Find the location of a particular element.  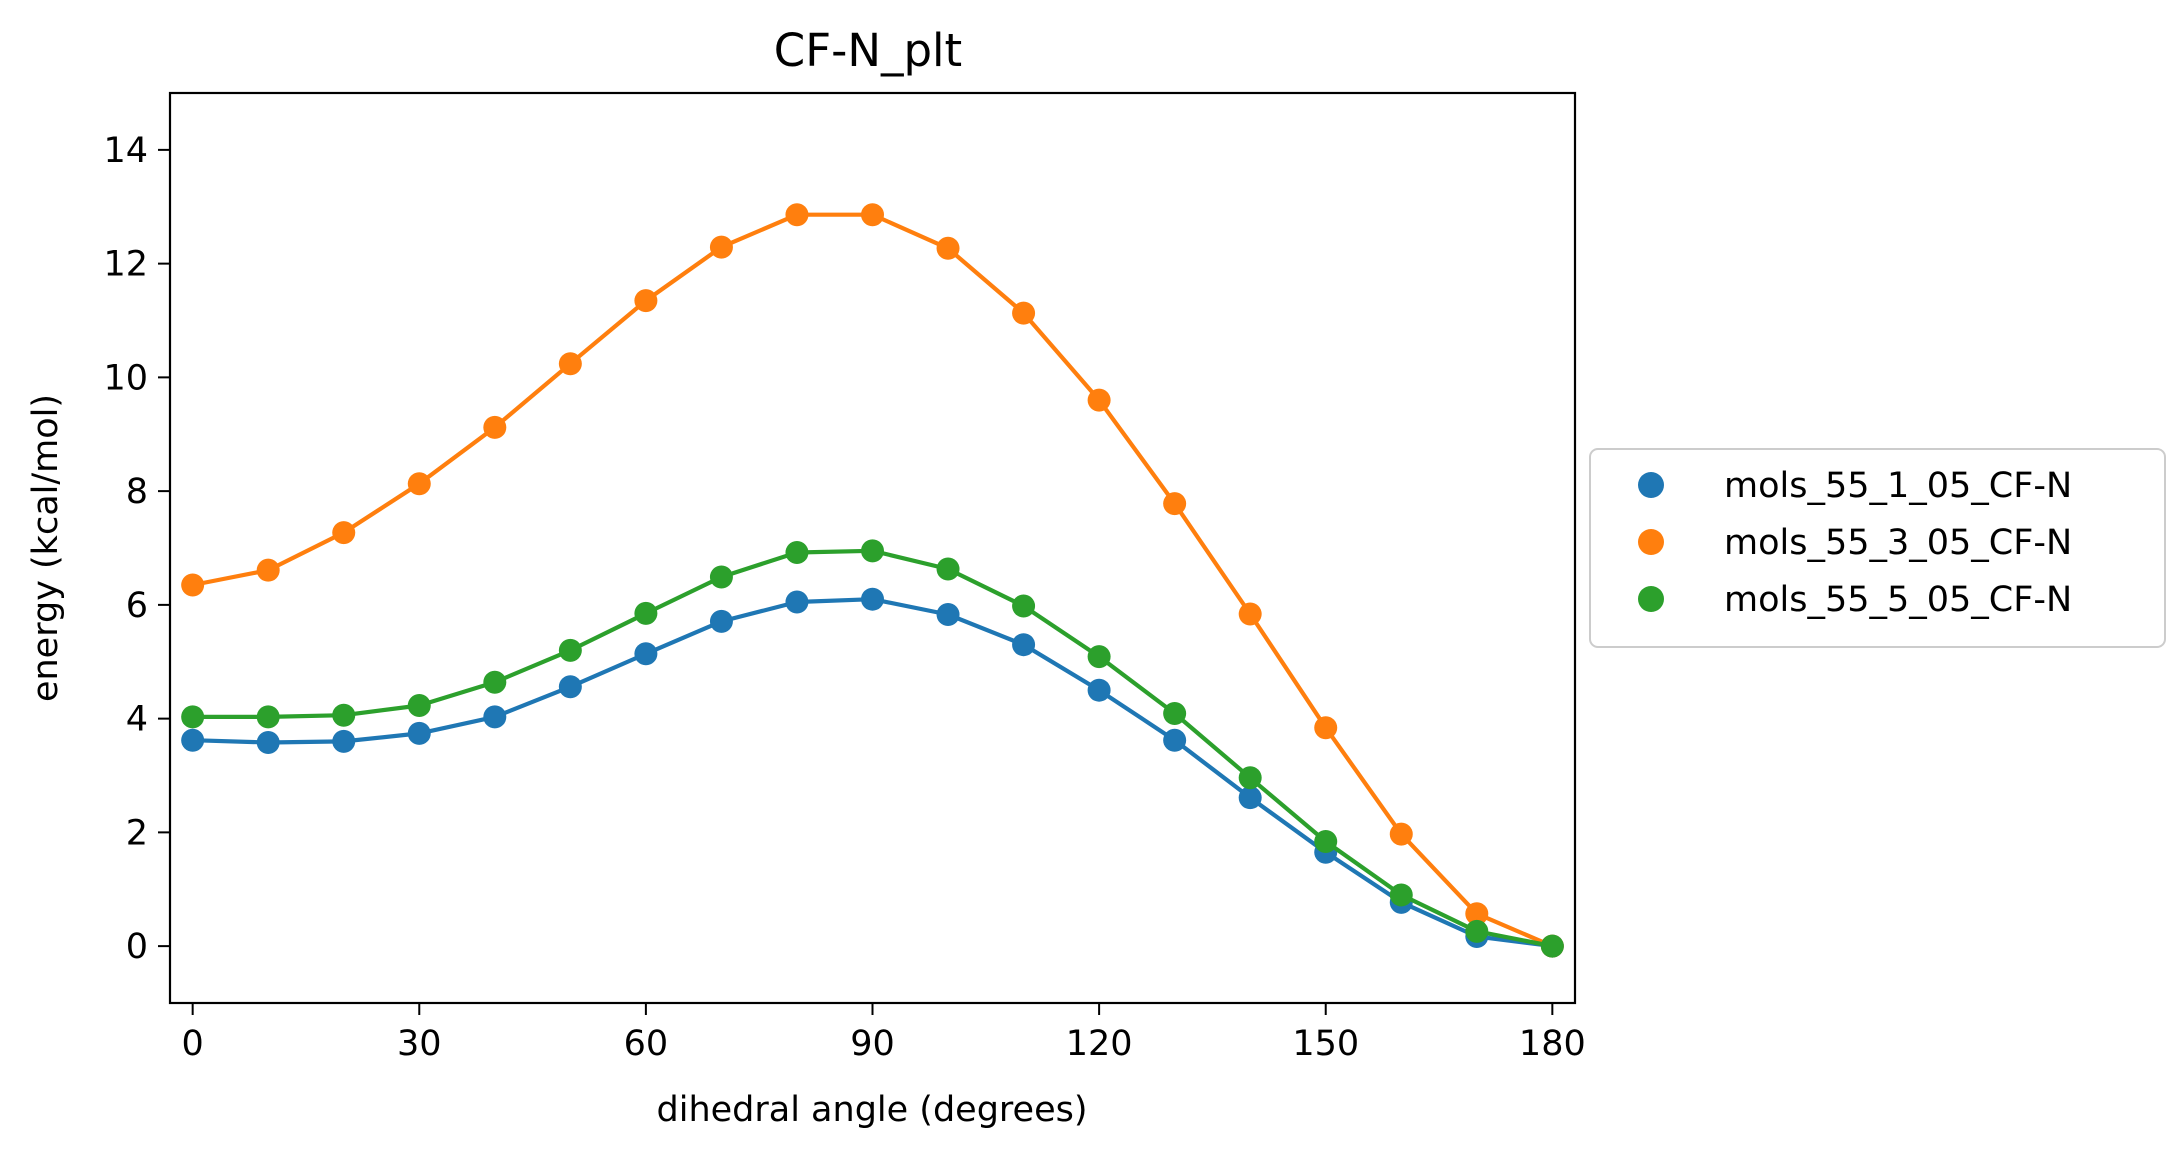

y-tick-label: 2 is located at coordinates (137, 833).